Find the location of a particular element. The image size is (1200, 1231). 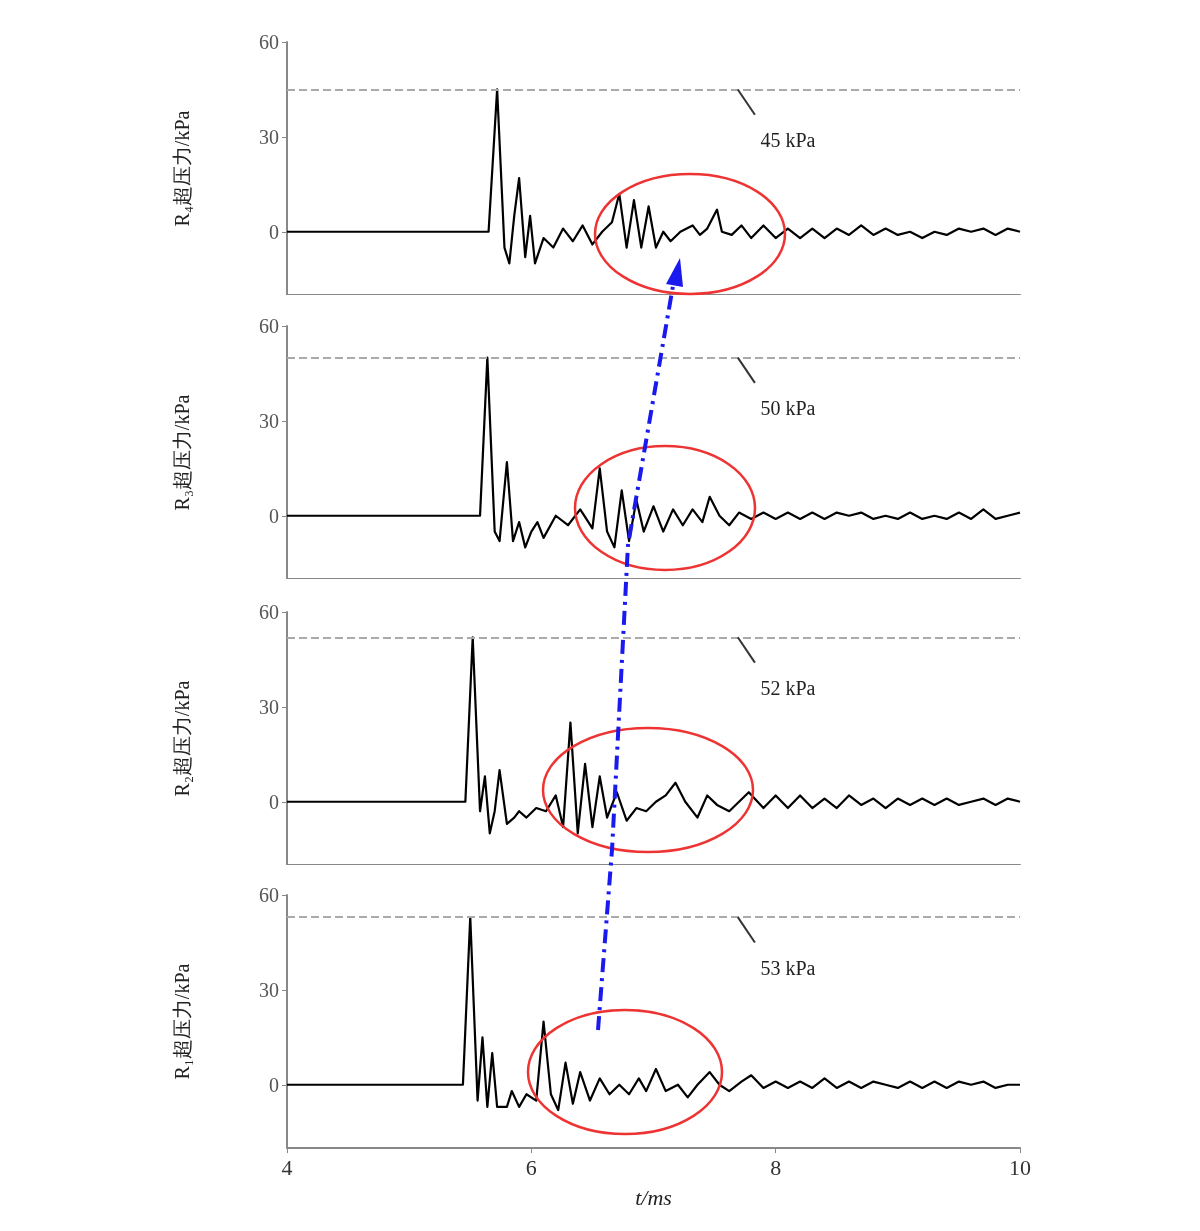

x-tick-label: 10 is located at coordinates (1020, 1167).